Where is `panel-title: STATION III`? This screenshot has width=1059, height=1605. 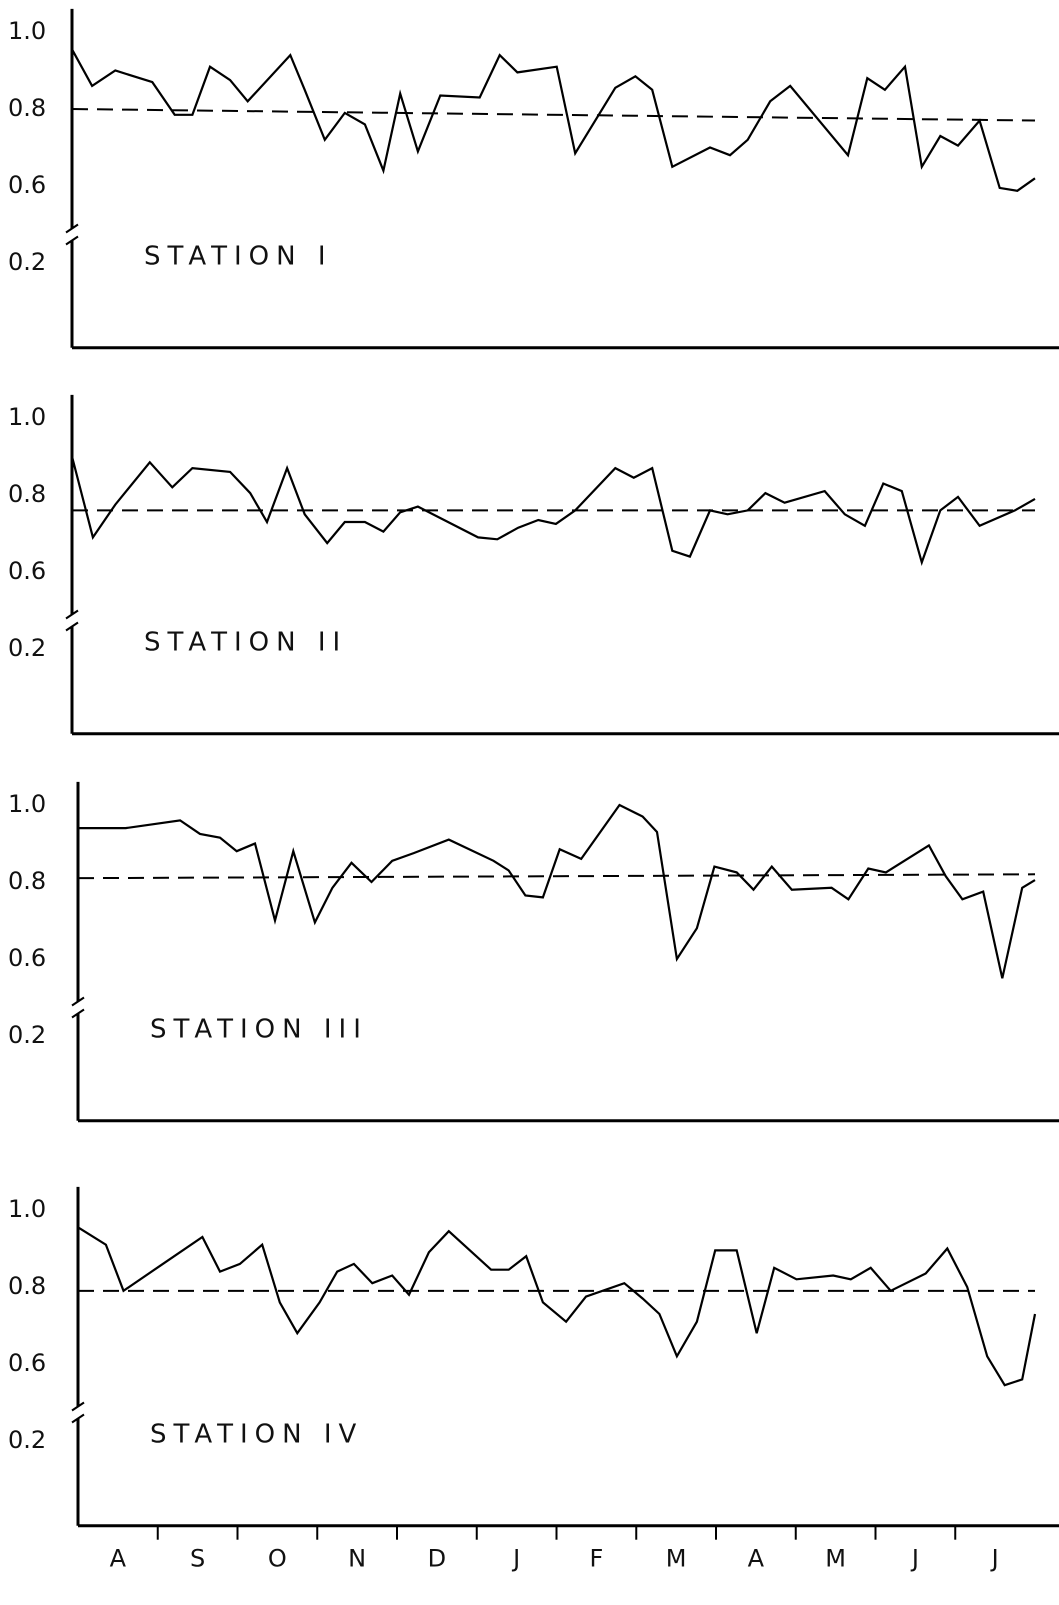
panel-title: STATION III is located at coordinates (259, 1030).